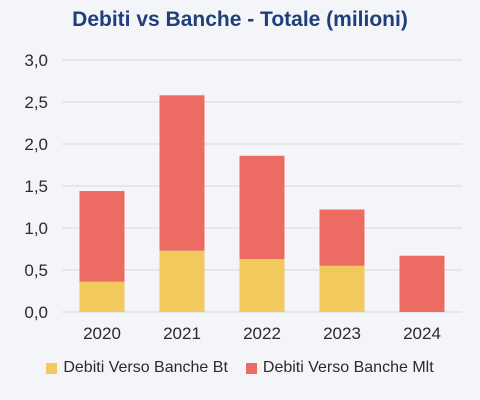  I want to click on y-tick-label: 0,5, so click(36, 270).